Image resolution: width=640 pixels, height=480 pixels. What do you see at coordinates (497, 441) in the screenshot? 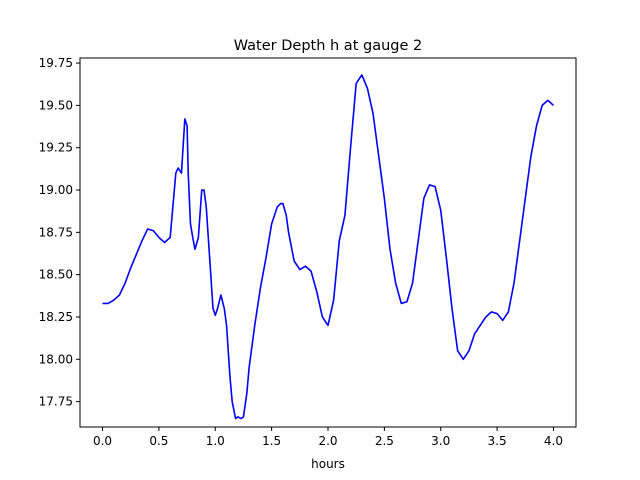
I see `x-tick-label: 3.5` at bounding box center [497, 441].